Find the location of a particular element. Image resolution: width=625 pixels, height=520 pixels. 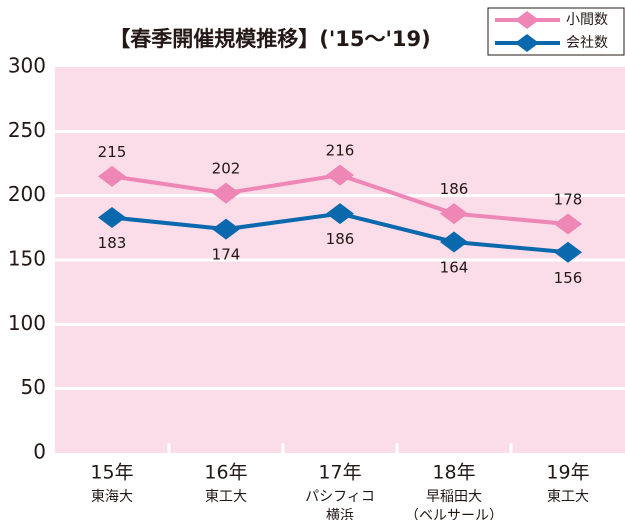

x-tick-label: 16年 is located at coordinates (225, 473).